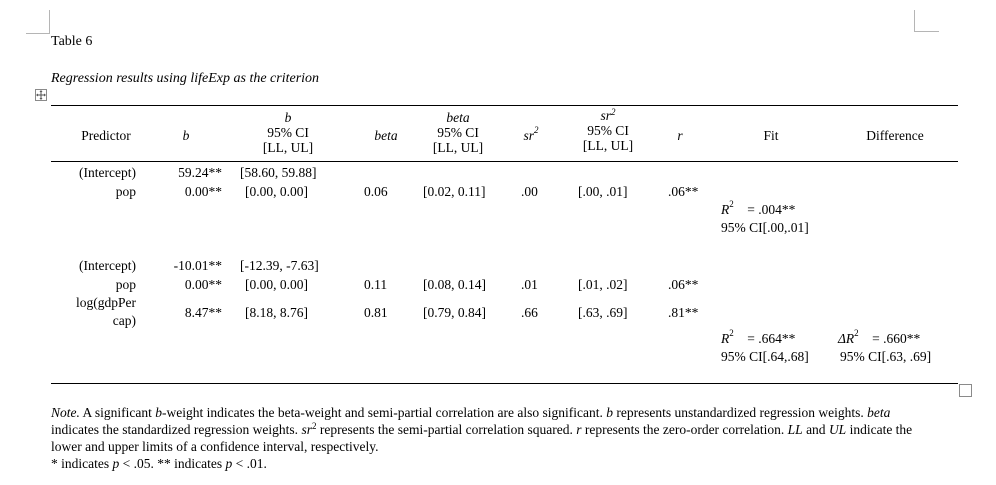  Describe the element at coordinates (376, 191) in the screenshot. I see `m1-row2-beta: 0.06` at that location.